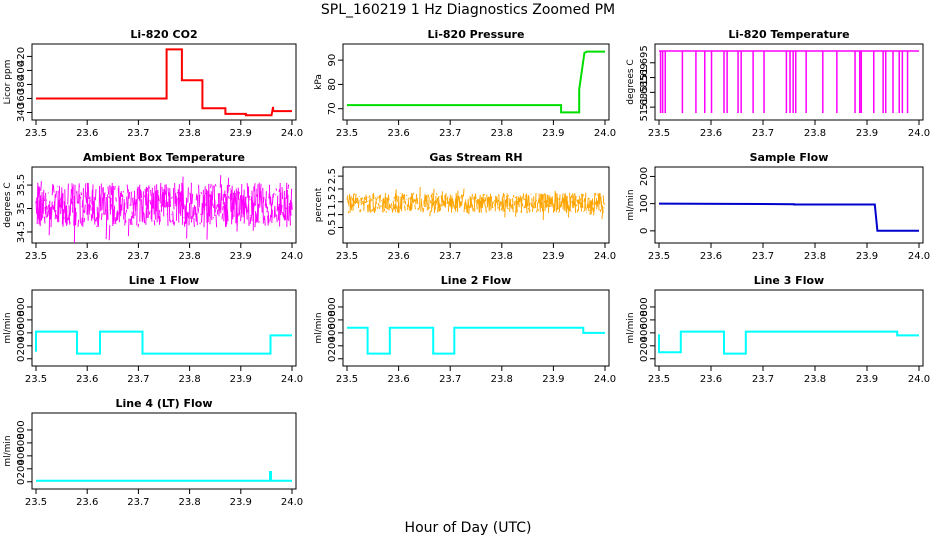 This screenshot has width=936, height=540. Describe the element at coordinates (332, 108) in the screenshot. I see `y-tick-label: 70` at that location.